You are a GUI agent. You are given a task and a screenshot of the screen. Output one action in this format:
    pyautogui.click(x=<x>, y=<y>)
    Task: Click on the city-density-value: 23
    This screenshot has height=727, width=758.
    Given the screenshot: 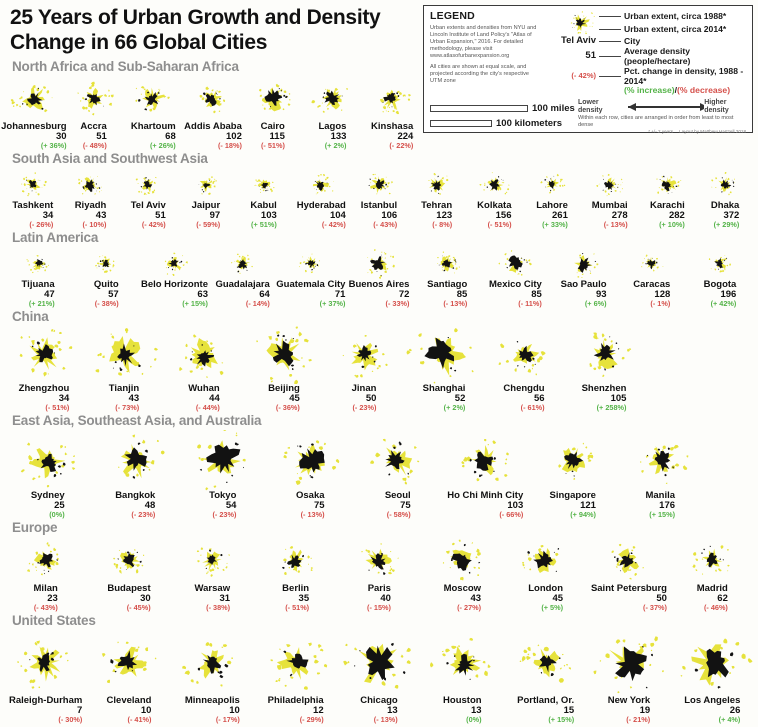 What is the action you would take?
    pyautogui.click(x=52, y=598)
    